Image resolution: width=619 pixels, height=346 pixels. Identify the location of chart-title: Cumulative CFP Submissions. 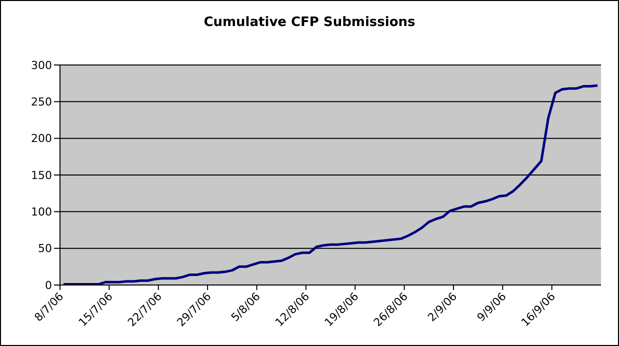
(309, 22).